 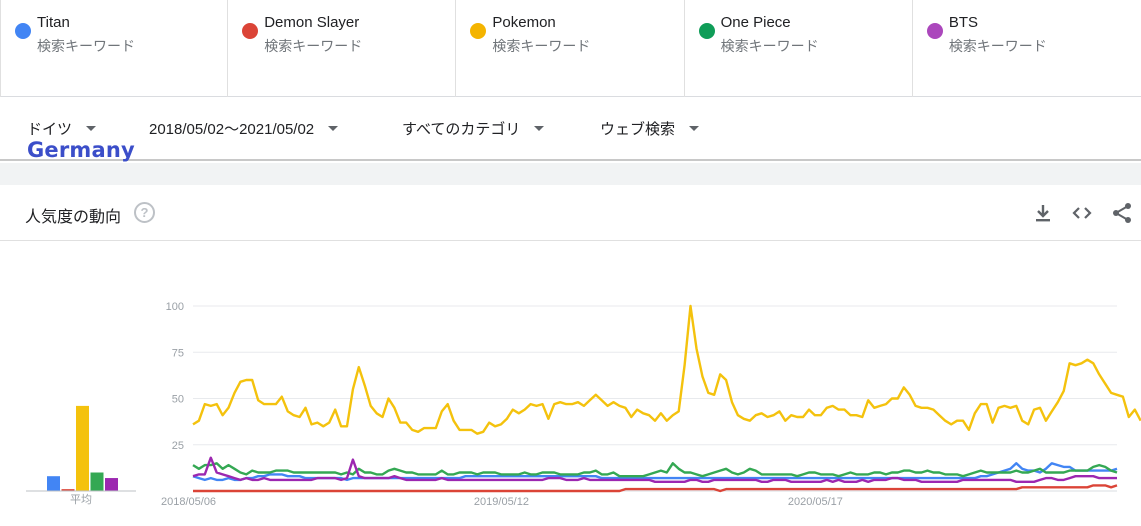 What do you see at coordinates (144, 212) in the screenshot?
I see `help-icon: ?` at bounding box center [144, 212].